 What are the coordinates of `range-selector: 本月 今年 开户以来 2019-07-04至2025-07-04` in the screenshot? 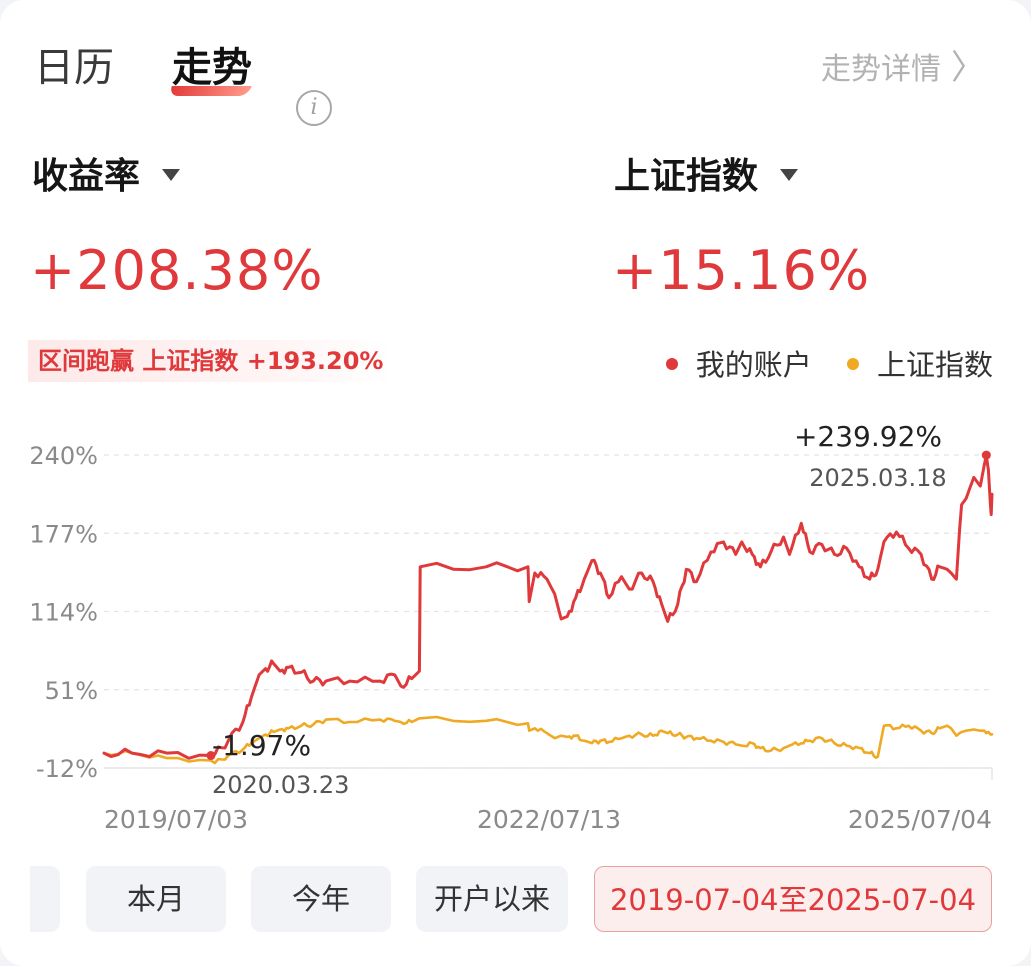 It's located at (515, 900).